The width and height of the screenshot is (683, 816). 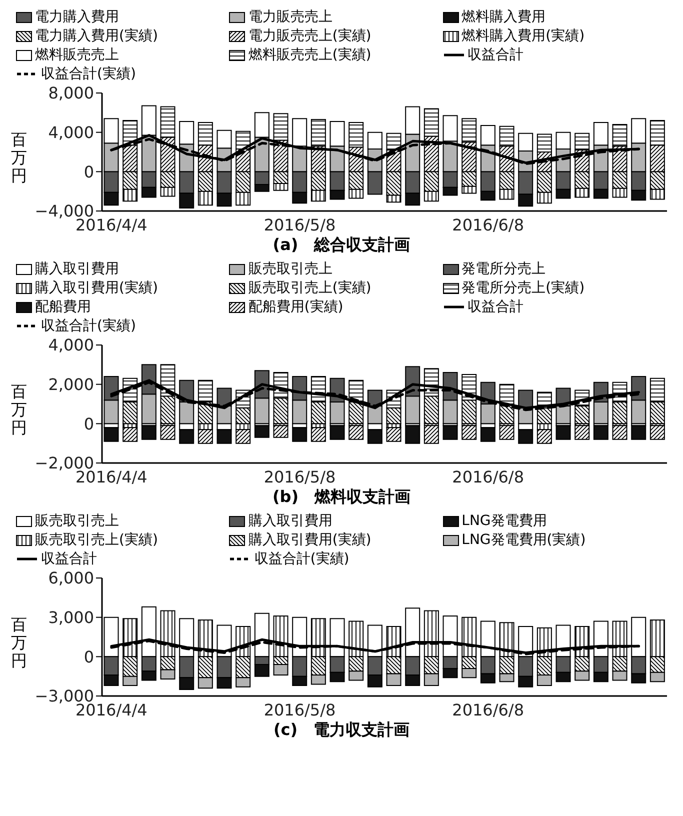 I want to click on legend-label: 燃料購入費用(実績), so click(x=523, y=36).